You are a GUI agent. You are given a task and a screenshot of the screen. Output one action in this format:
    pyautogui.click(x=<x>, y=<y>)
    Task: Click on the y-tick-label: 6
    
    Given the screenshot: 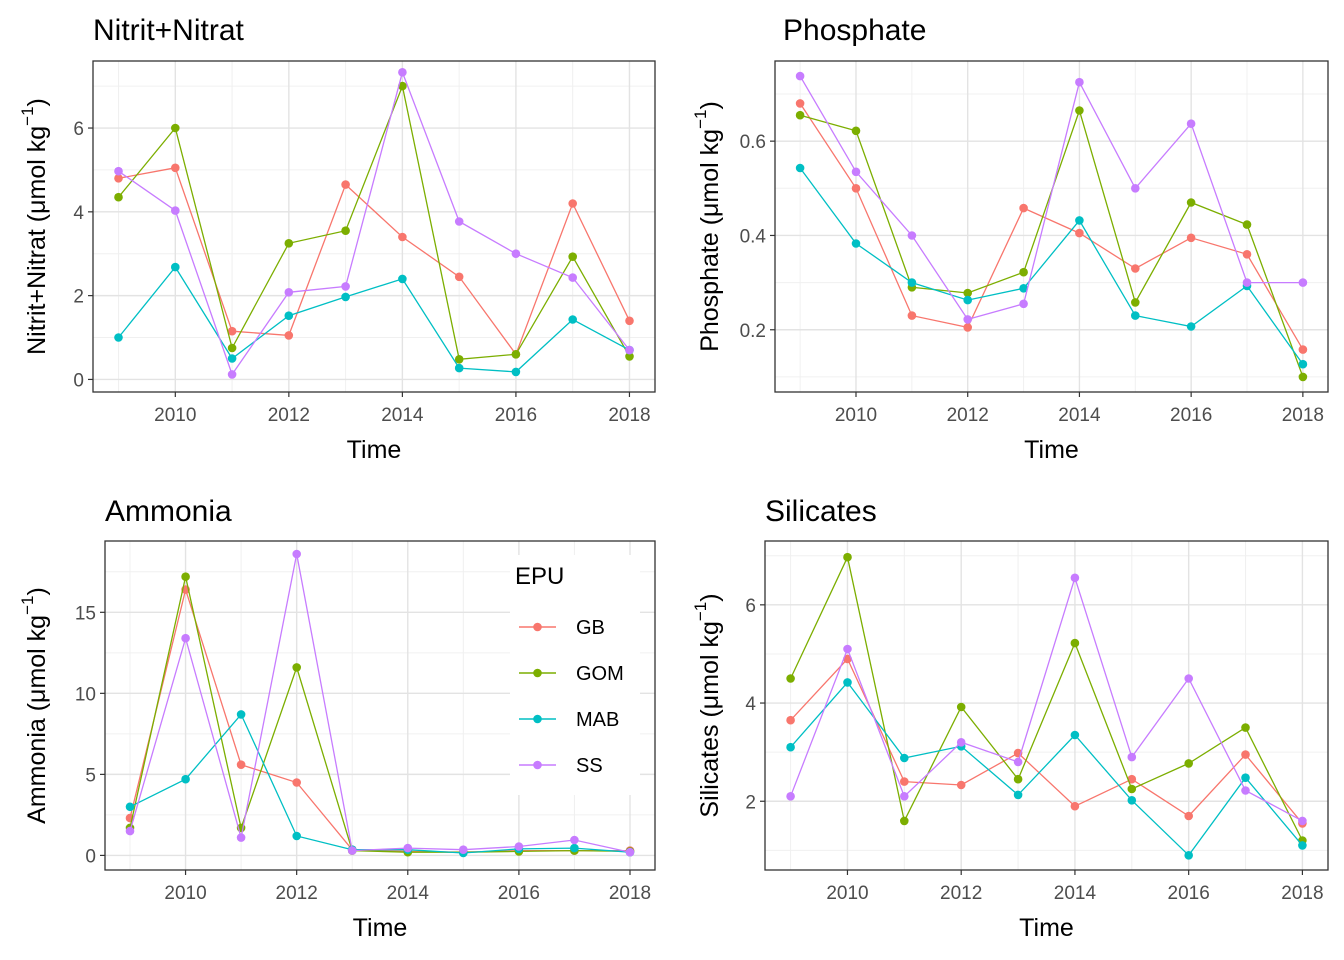 What is the action you would take?
    pyautogui.click(x=78, y=129)
    